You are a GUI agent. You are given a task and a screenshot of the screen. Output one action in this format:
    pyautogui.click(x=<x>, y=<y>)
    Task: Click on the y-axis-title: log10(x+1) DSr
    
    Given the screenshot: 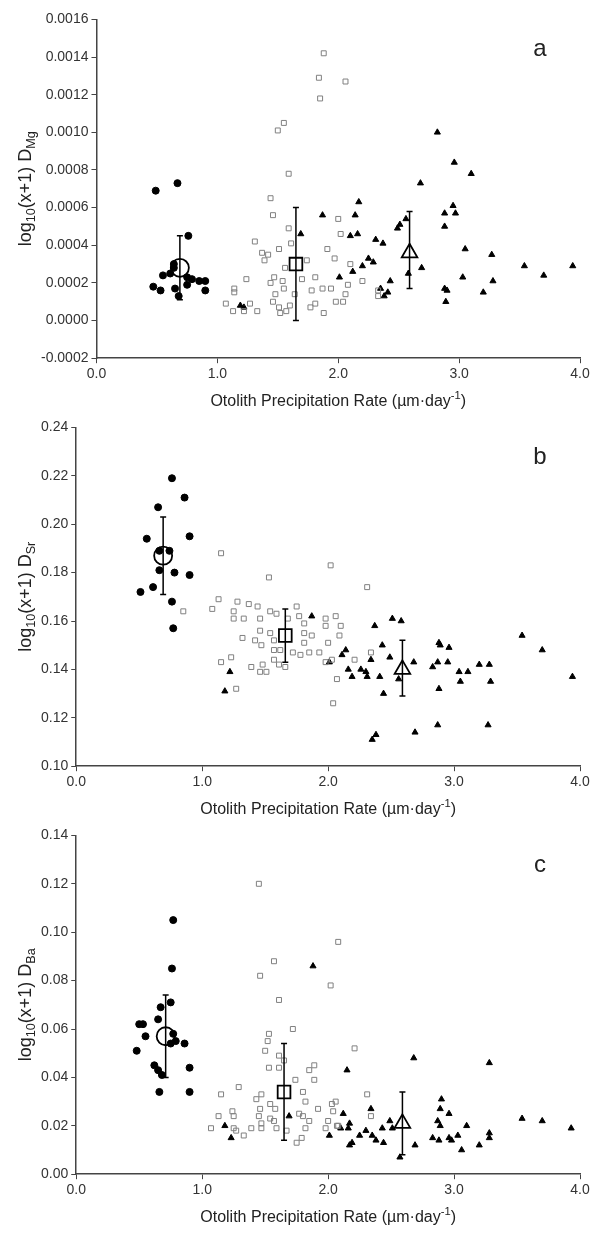 What is the action you would take?
    pyautogui.click(x=26, y=596)
    